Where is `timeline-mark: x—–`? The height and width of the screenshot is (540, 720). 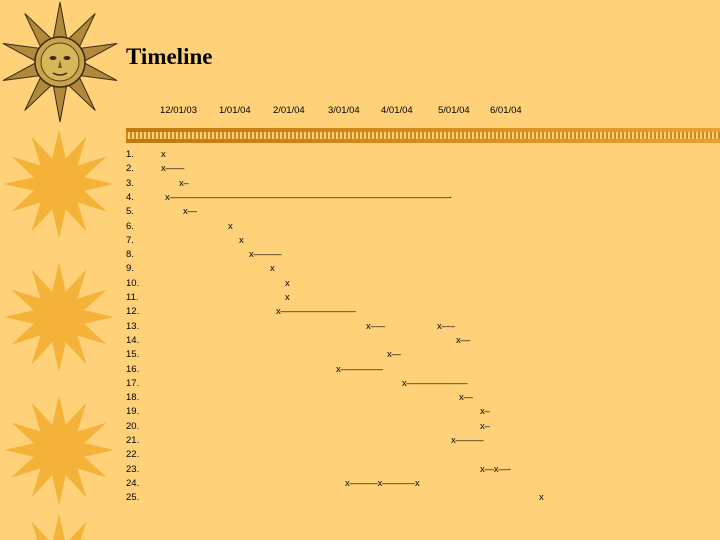 timeline-mark: x—– is located at coordinates (375, 326).